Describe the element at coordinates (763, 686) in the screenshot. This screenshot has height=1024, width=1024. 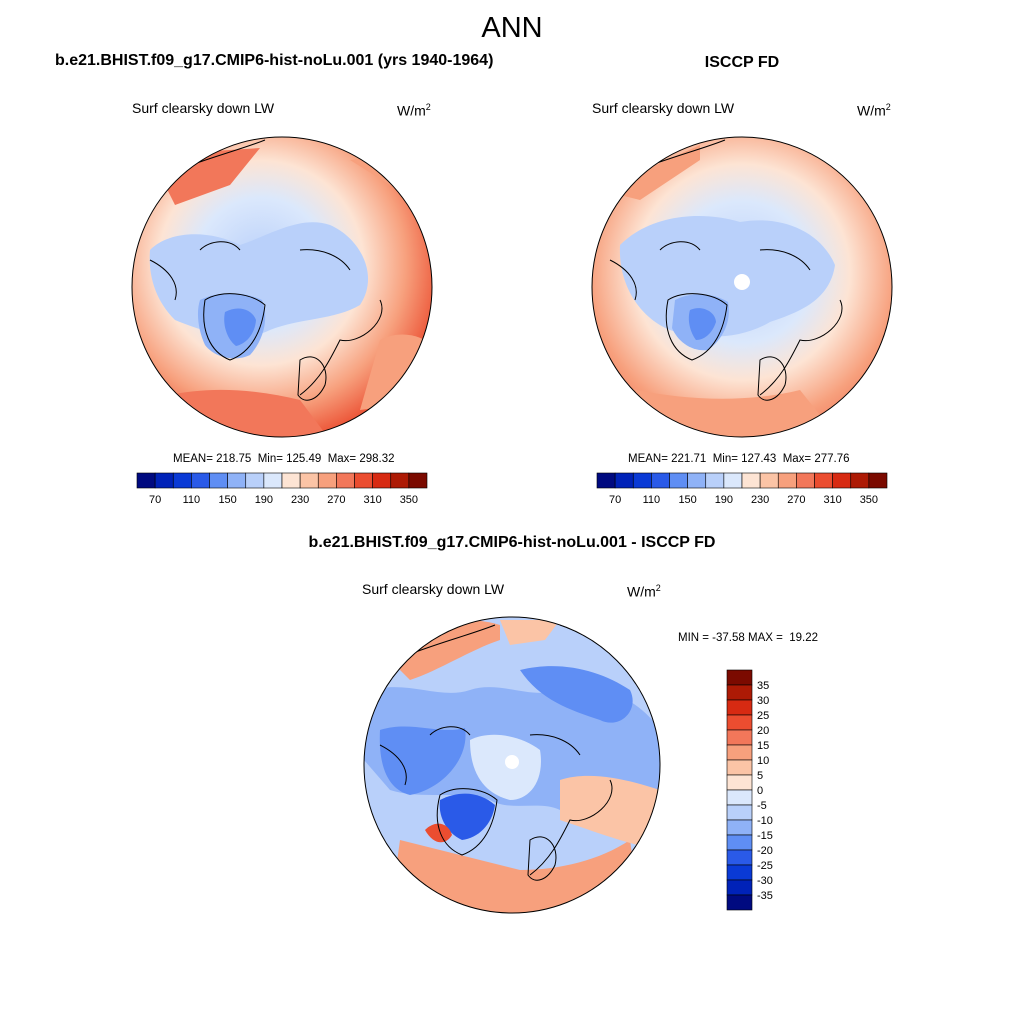
I see `diff-colorbar-label: 35` at that location.